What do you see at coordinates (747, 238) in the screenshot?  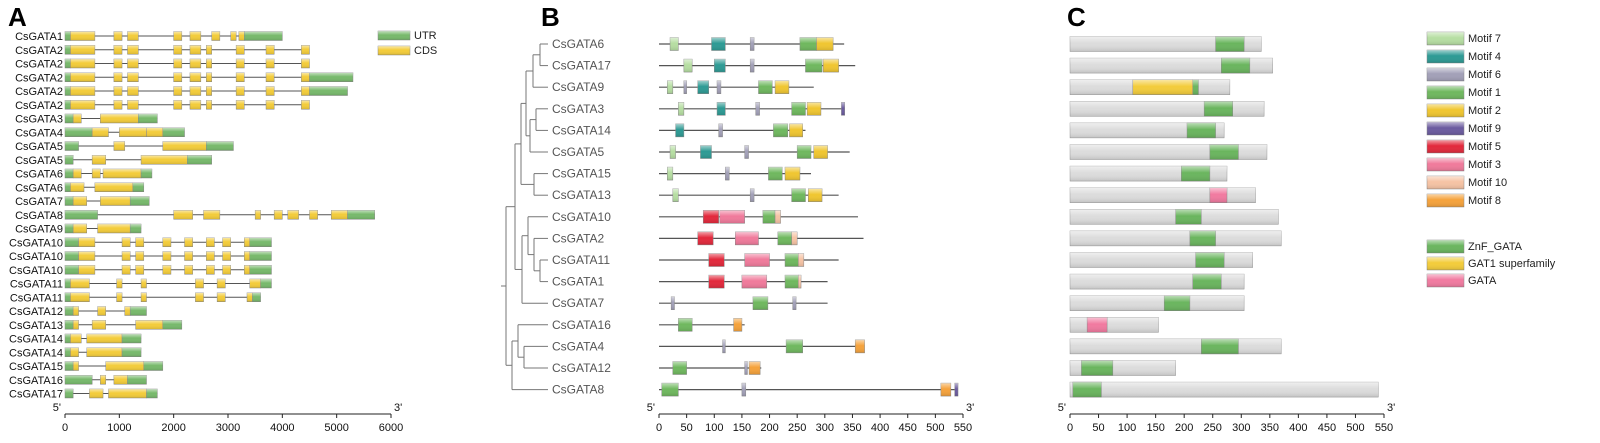 I see `motif_3-block-shade` at bounding box center [747, 238].